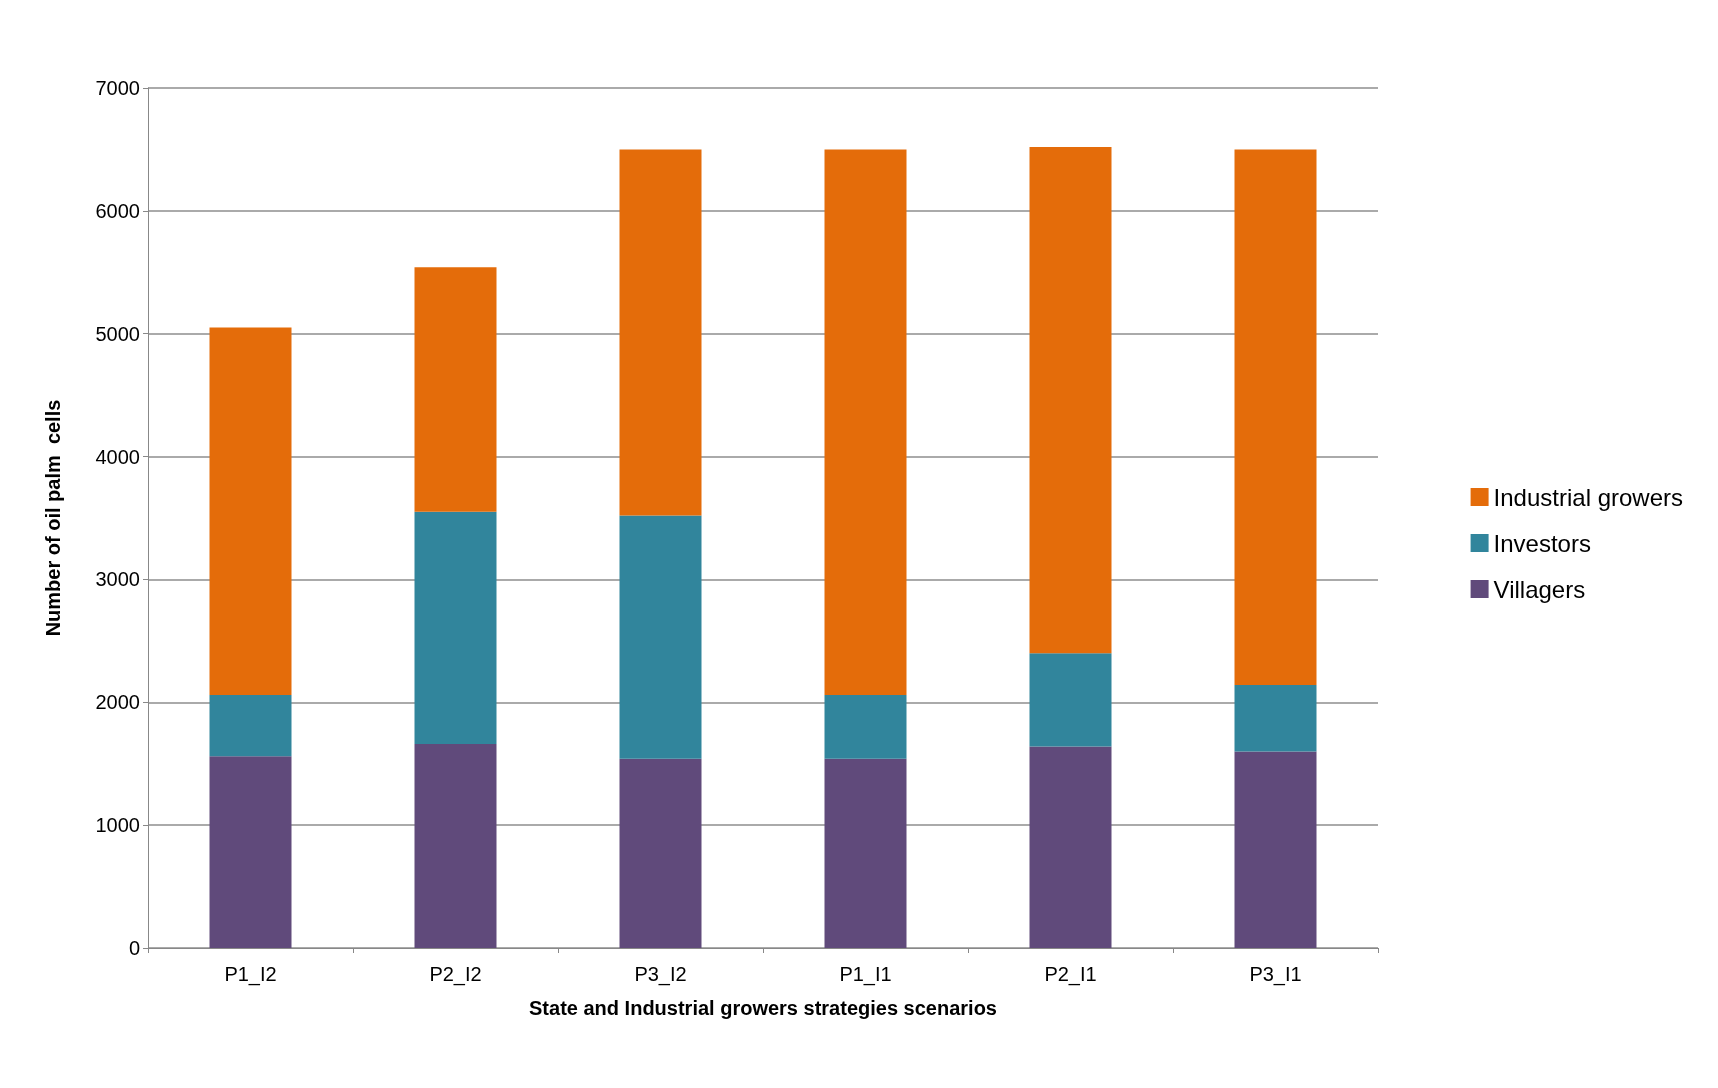  What do you see at coordinates (117, 88) in the screenshot?
I see `y-tick-label: 7000` at bounding box center [117, 88].